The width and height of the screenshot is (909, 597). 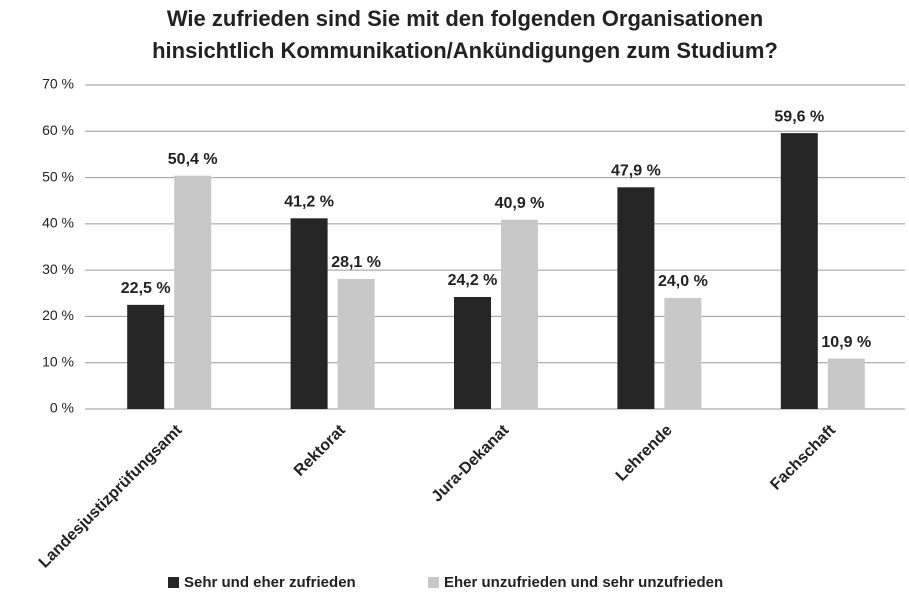 I want to click on x-tick-label: Fachschaft, so click(x=803, y=457).